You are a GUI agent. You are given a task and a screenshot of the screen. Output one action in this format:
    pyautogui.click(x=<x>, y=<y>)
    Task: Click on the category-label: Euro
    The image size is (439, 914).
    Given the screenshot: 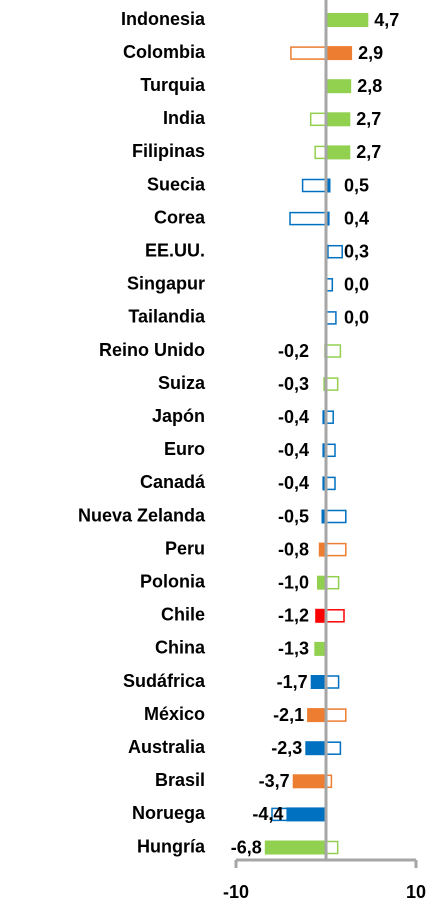 What is the action you would take?
    pyautogui.click(x=184, y=449)
    